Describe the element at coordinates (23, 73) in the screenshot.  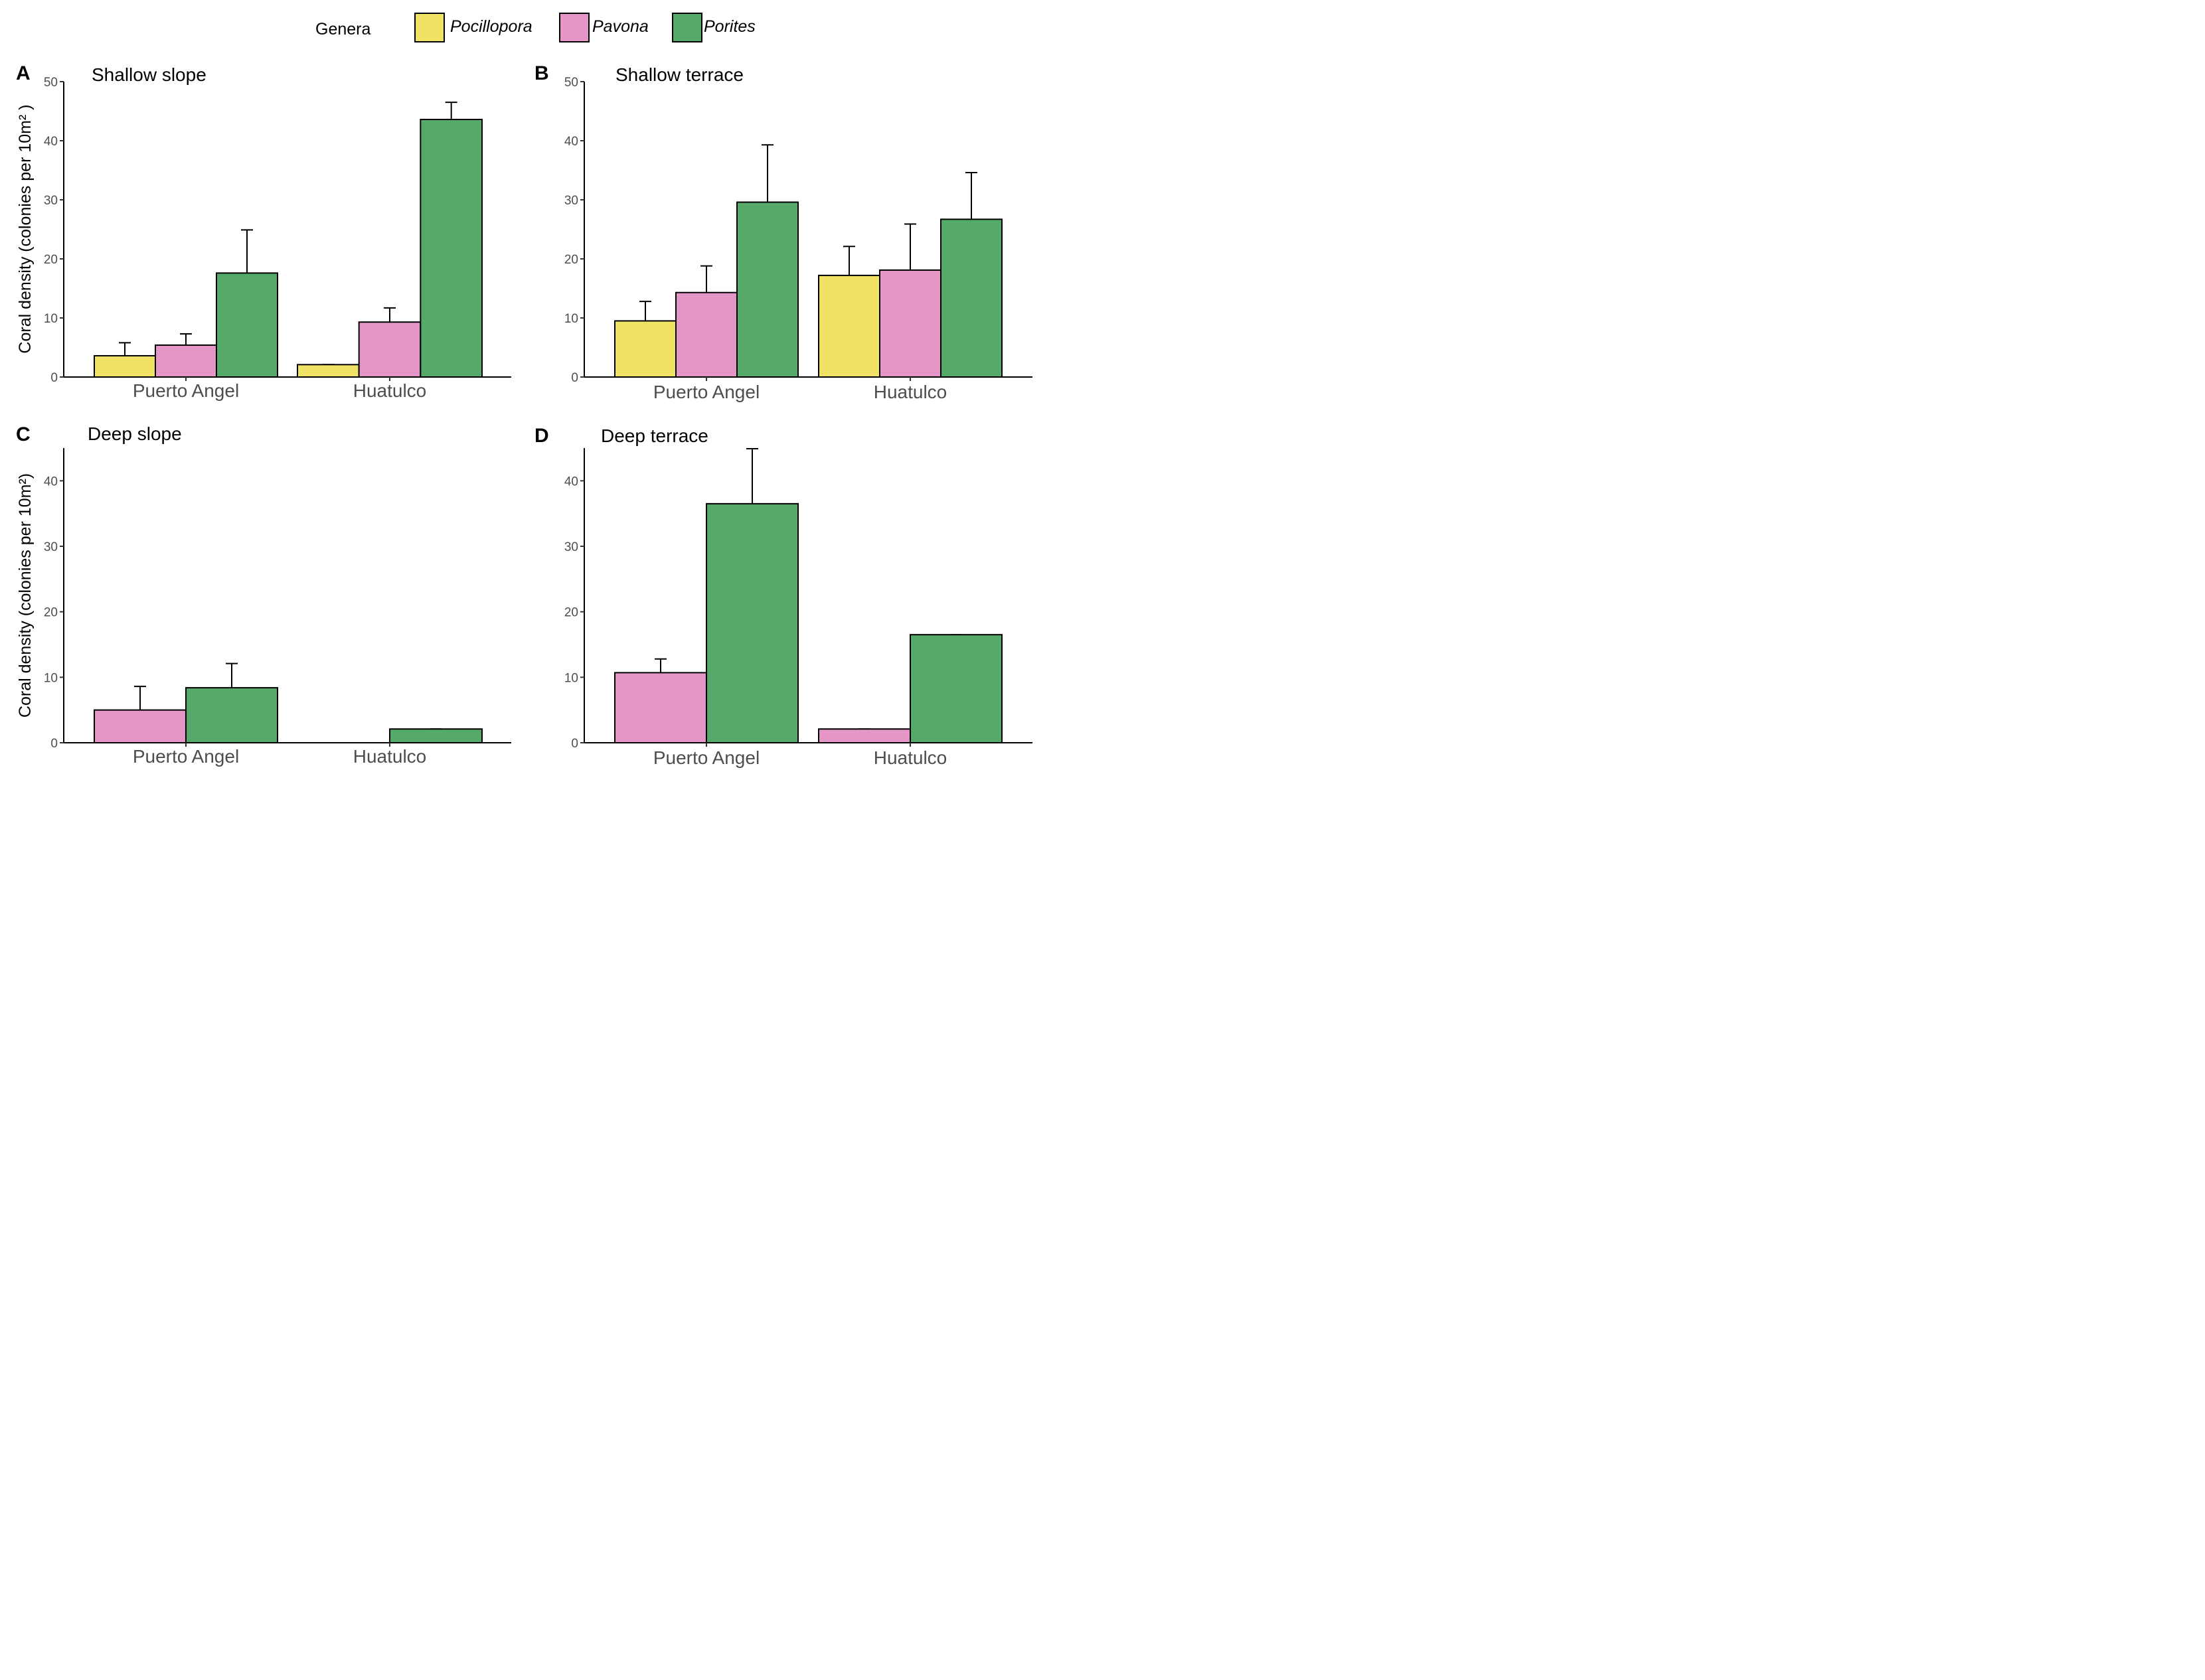
I see `panel-tag: A` at that location.